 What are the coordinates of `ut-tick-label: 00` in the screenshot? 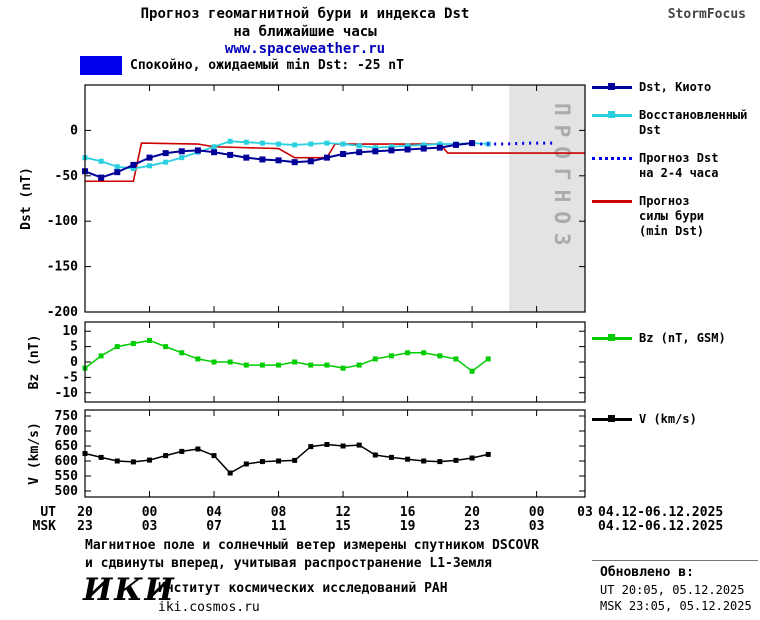 It's located at (150, 512).